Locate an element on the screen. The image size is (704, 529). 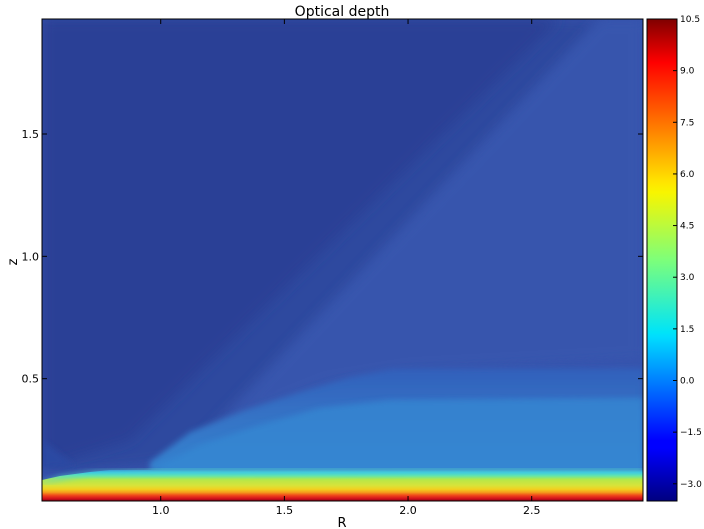
x-axis-label: R is located at coordinates (341, 522).